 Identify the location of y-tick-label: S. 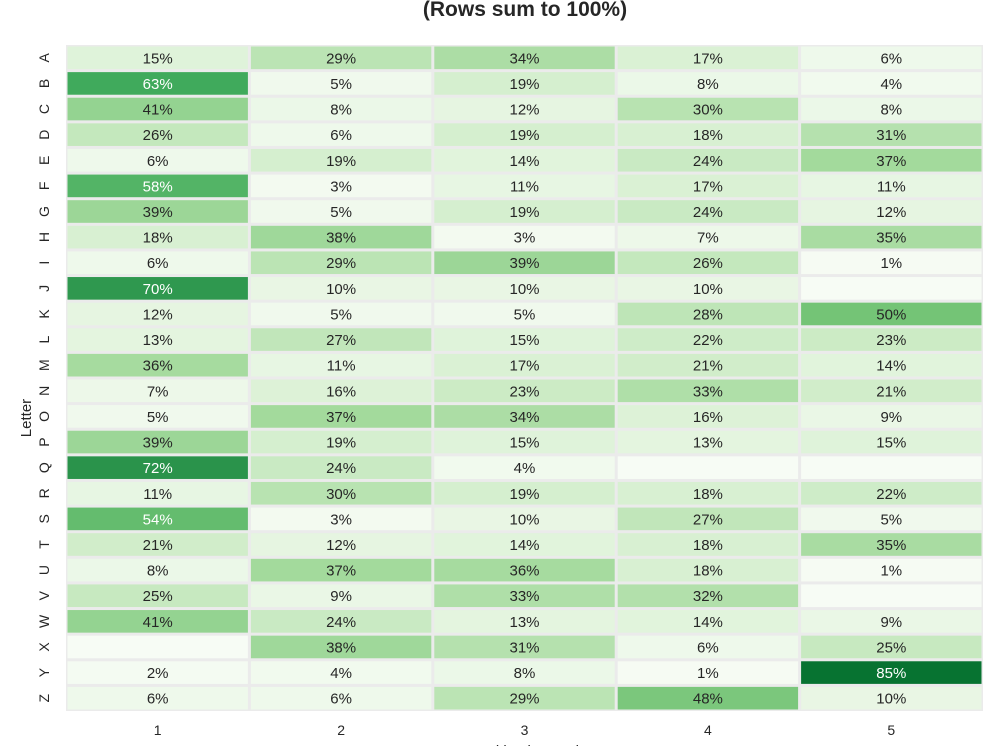
(44, 518).